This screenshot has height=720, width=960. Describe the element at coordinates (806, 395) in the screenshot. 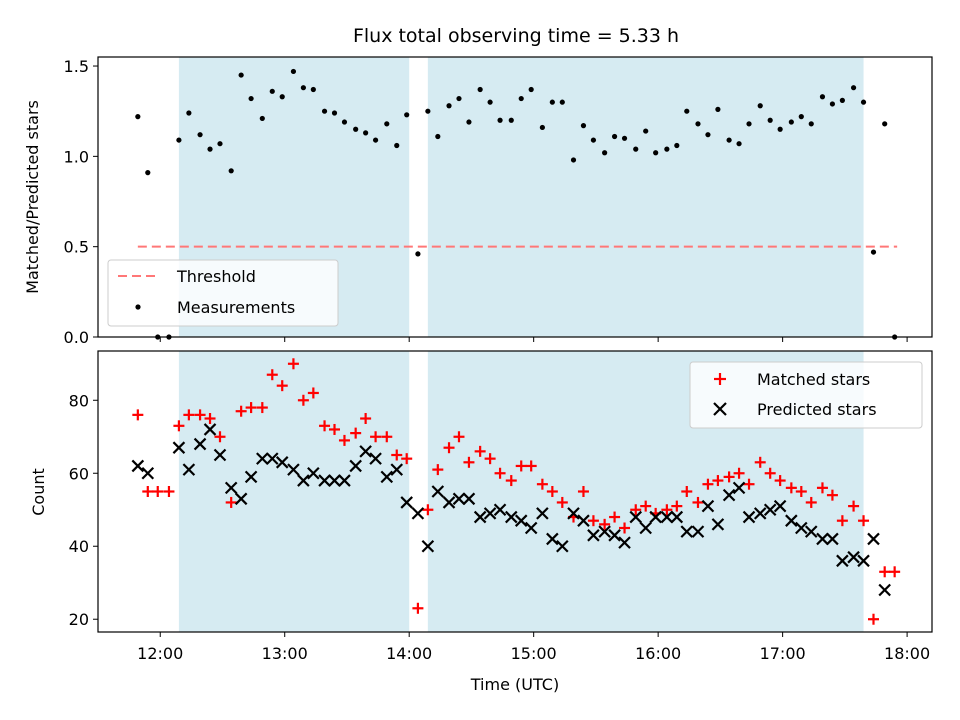

I see `legend-box` at that location.